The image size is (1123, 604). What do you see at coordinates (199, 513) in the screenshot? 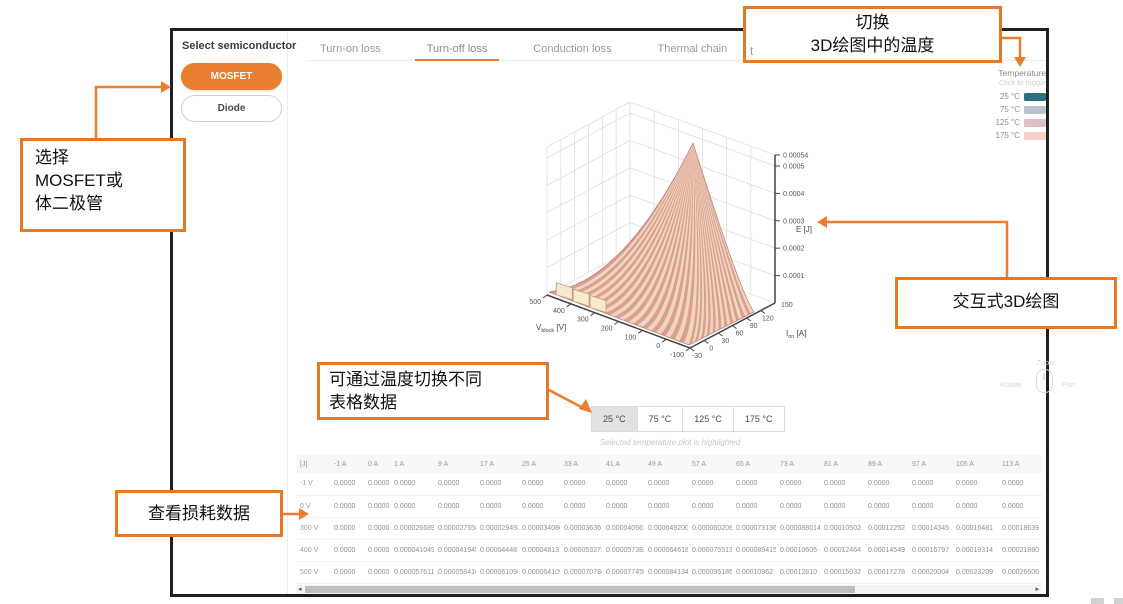
I see `callout-view-loss-data: 查看损耗数据` at bounding box center [199, 513].